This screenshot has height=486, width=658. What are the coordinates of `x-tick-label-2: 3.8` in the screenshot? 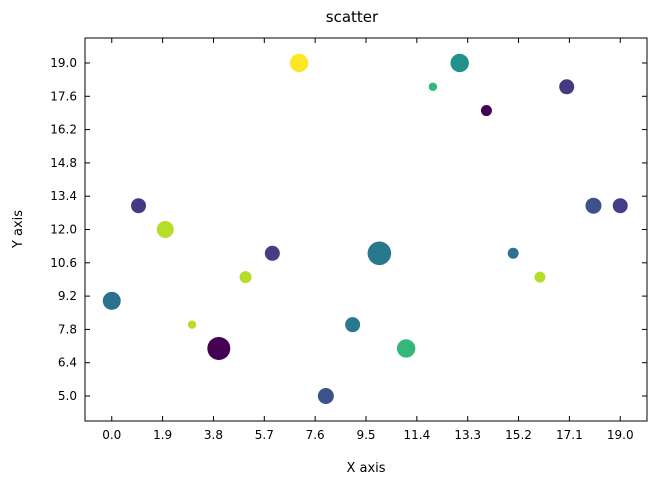 It's located at (213, 435).